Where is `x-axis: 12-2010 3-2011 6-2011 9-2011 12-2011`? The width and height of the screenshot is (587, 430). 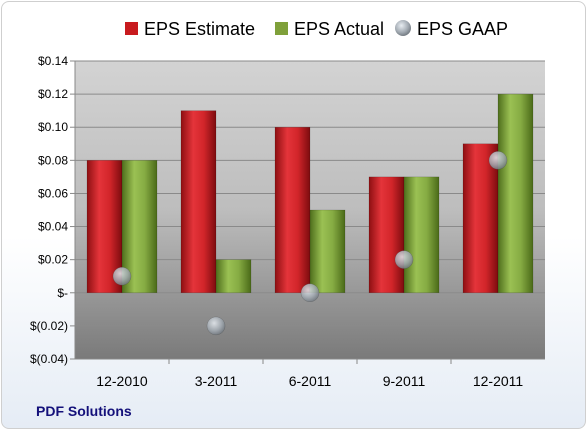
x-axis: 12-2010 3-2011 6-2011 9-2011 12-2011 is located at coordinates (310, 373).